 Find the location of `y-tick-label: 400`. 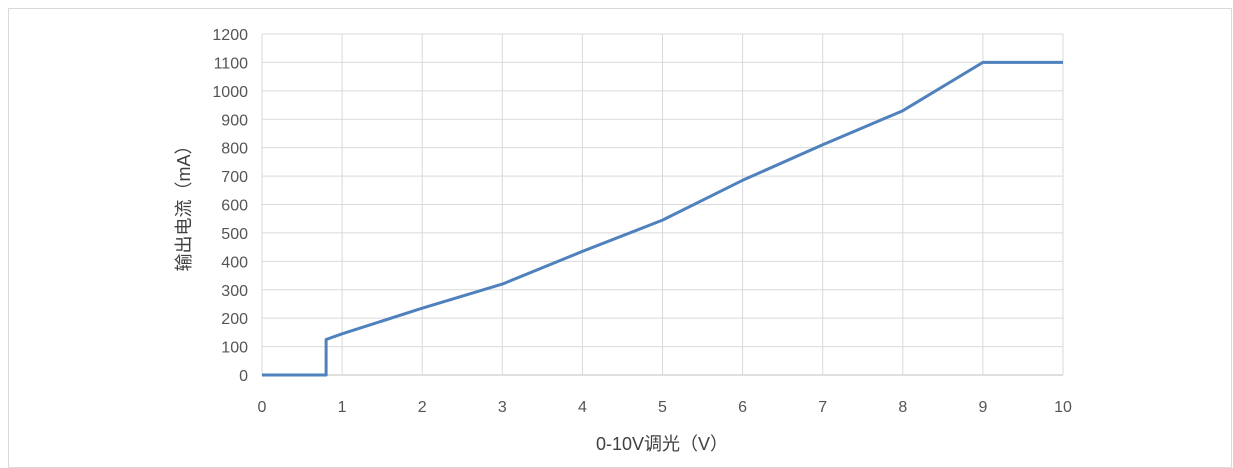

y-tick-label: 400 is located at coordinates (234, 262).